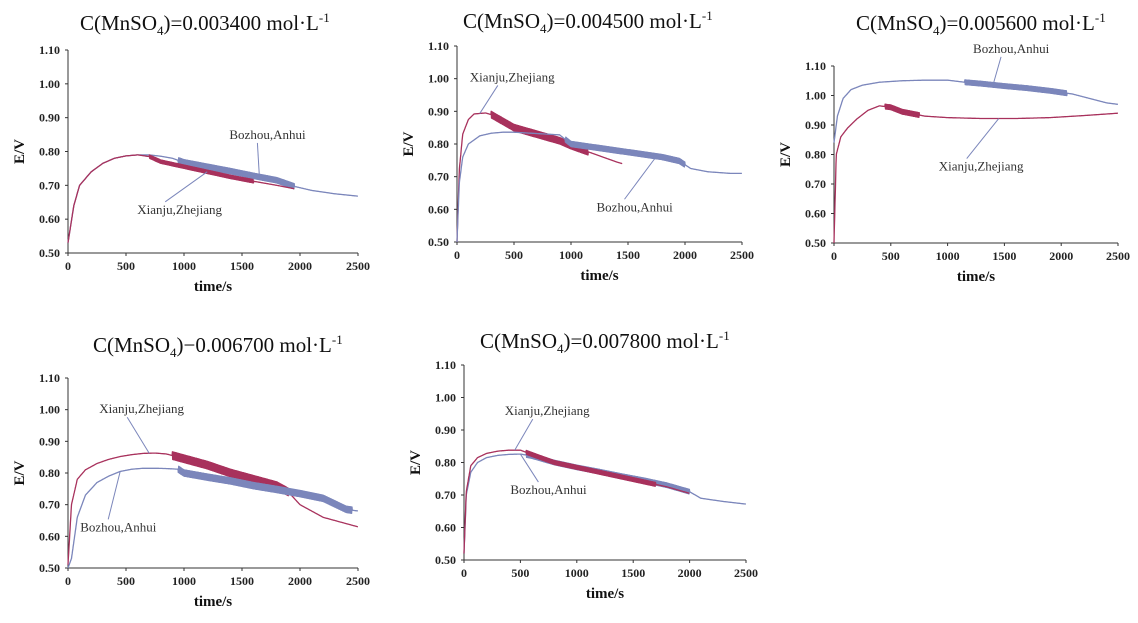  Describe the element at coordinates (981, 24) in the screenshot. I see `chart-title: C(MnSO4)=0.005600 mol·L-1` at that location.